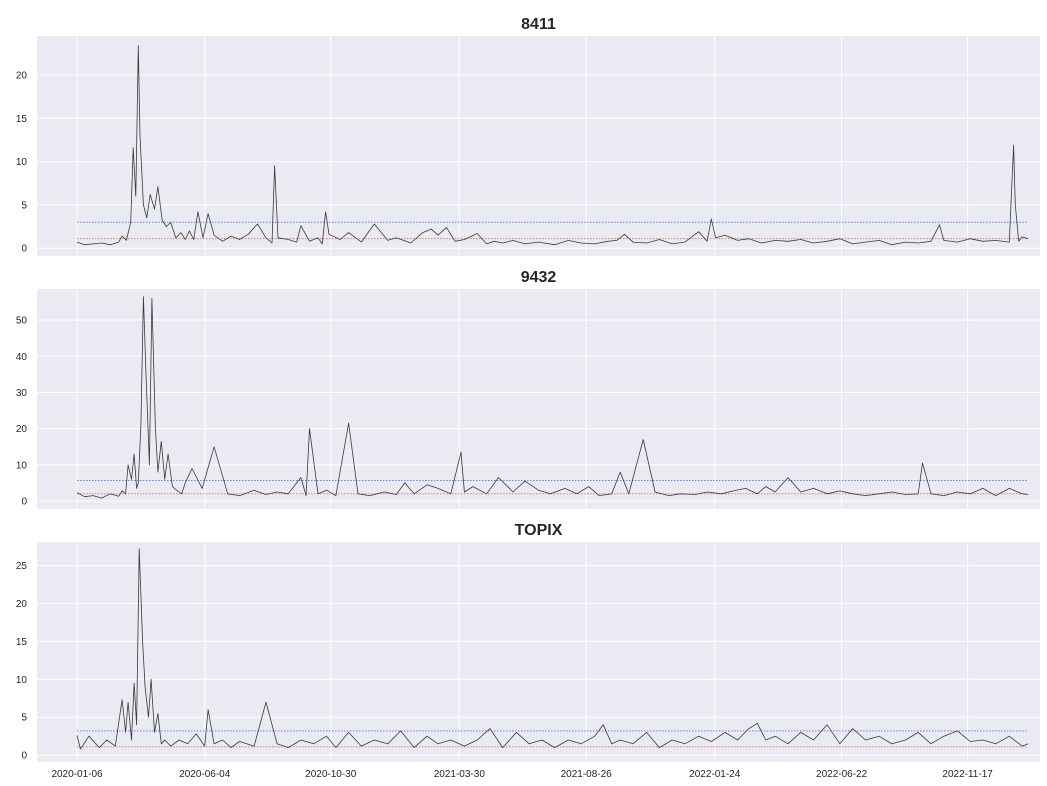 The width and height of the screenshot is (1047, 786). I want to click on x-tick-label: 2021-08-26, so click(587, 774).